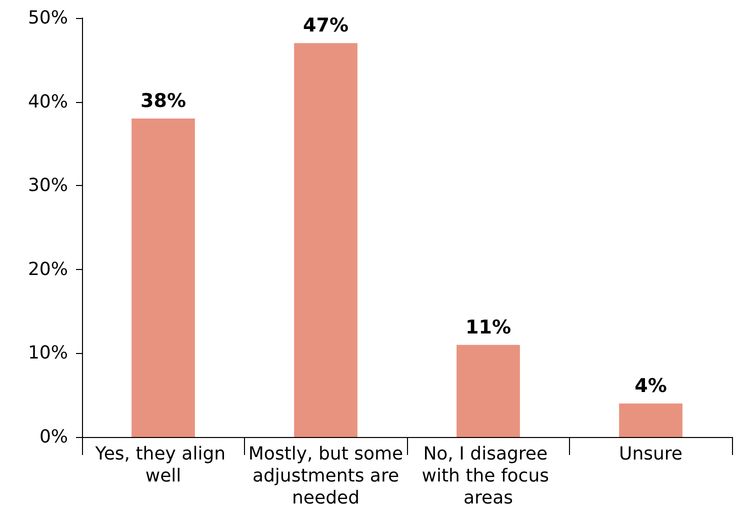 The image size is (742, 517). What do you see at coordinates (325, 476) in the screenshot?
I see `x-tick-label: Mostly, but some adjustments are needed` at bounding box center [325, 476].